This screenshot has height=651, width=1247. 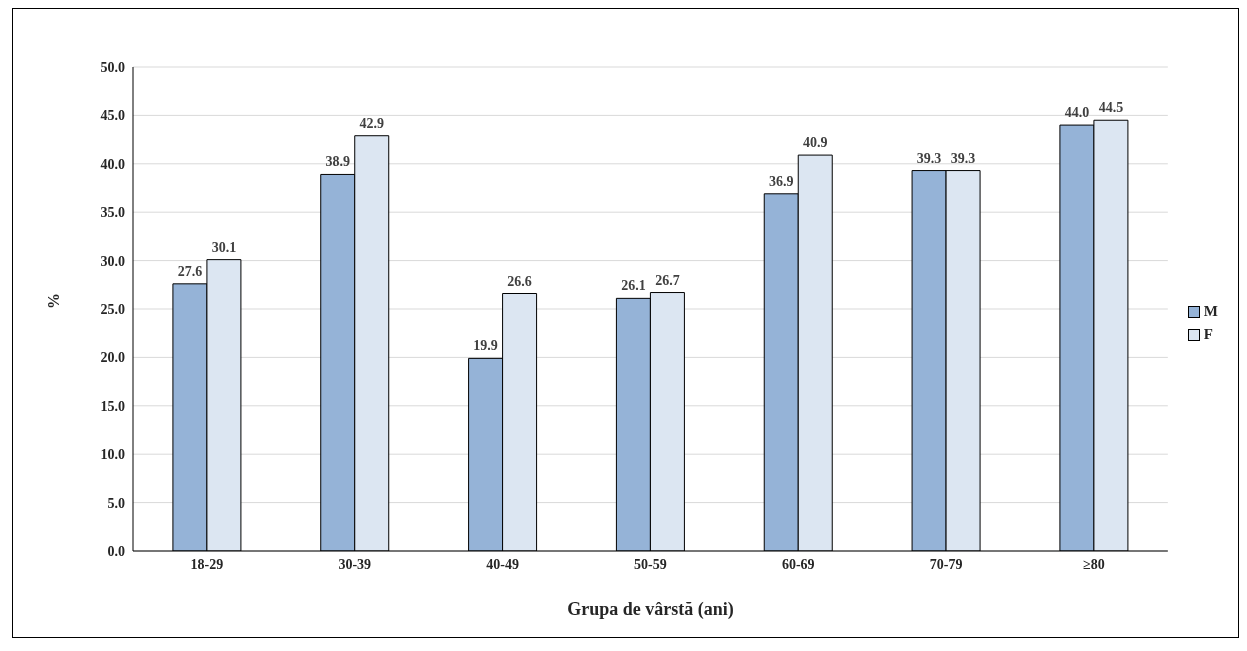 I want to click on legend-label: M, so click(x=1210, y=311).